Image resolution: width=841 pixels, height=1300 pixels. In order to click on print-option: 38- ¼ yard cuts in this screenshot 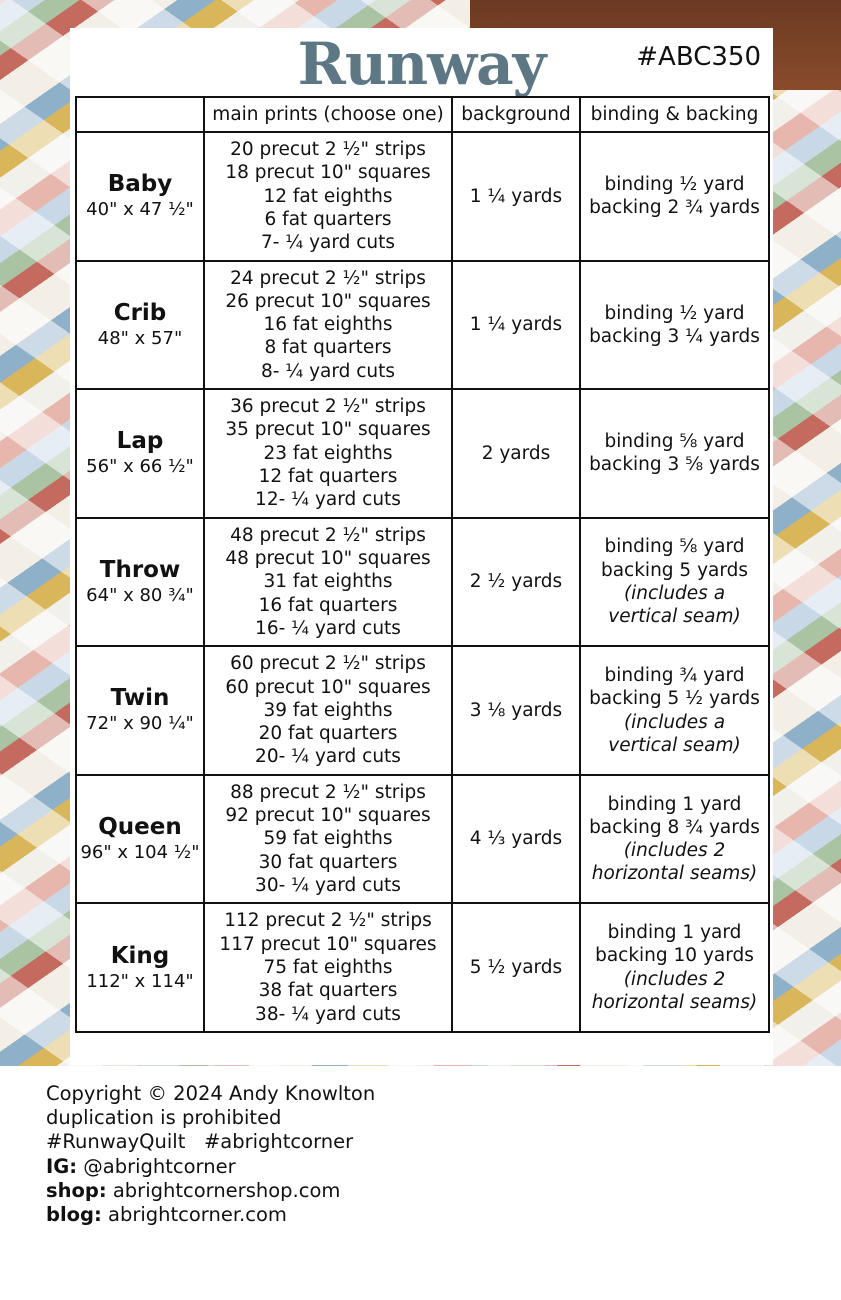, I will do `click(328, 1014)`.